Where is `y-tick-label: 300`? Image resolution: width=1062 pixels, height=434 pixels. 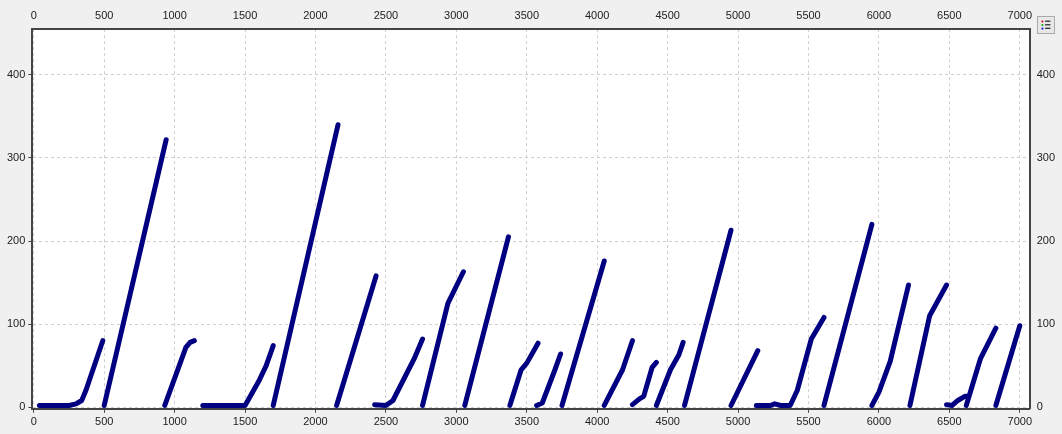 y-tick-label: 300 is located at coordinates (16, 156).